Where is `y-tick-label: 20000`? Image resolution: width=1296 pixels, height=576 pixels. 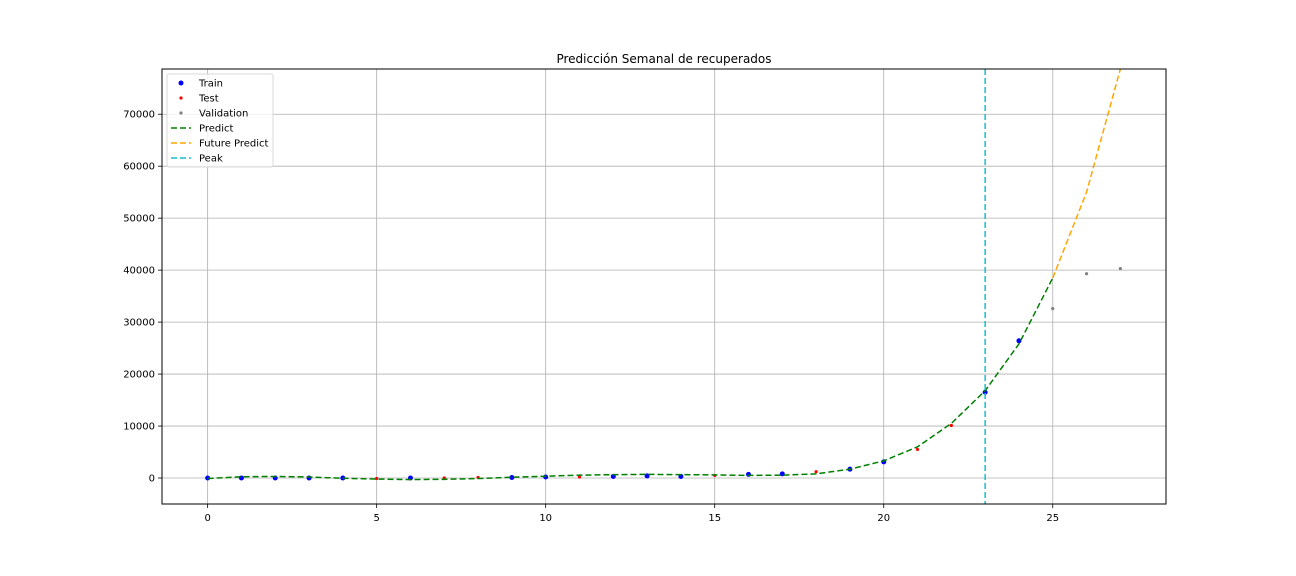 y-tick-label: 20000 is located at coordinates (139, 375).